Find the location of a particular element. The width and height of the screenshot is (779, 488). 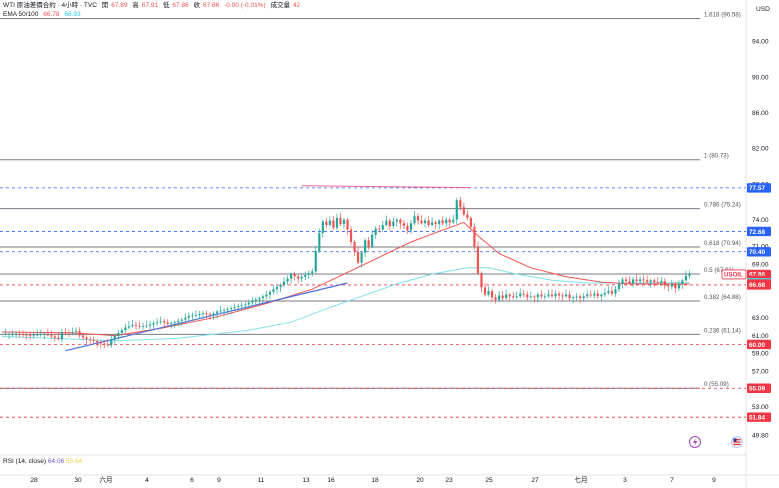

flag-icon is located at coordinates (737, 442).